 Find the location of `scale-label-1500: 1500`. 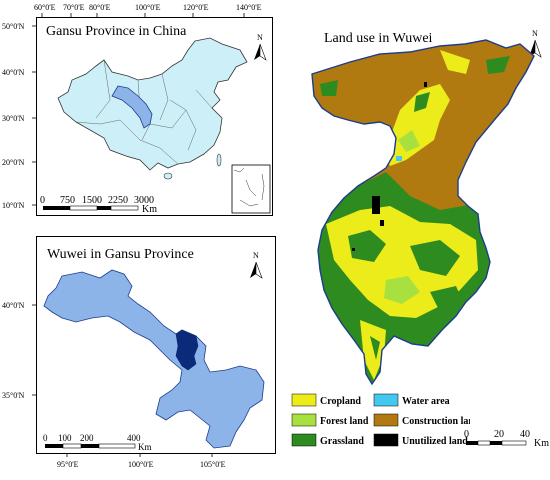

scale-label-1500: 1500 is located at coordinates (92, 200).